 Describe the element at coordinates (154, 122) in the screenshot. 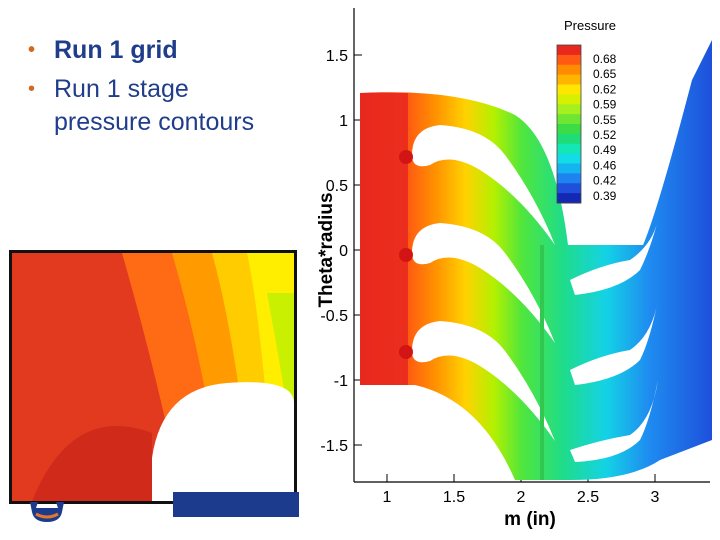

I see `bullet-text-line2: pressure contours` at that location.